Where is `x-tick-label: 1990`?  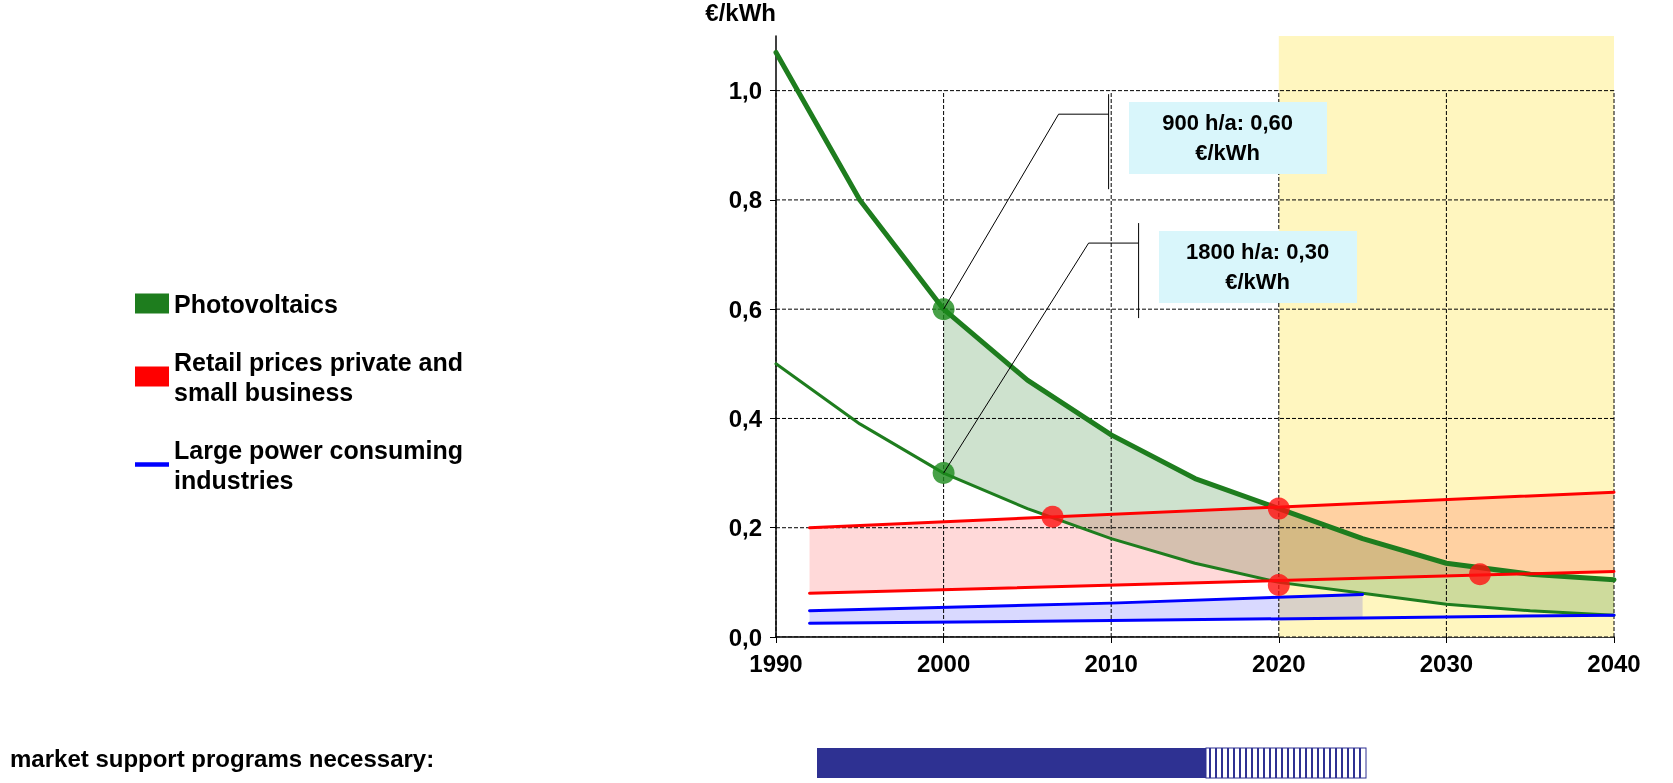
x-tick-label: 1990 is located at coordinates (776, 663).